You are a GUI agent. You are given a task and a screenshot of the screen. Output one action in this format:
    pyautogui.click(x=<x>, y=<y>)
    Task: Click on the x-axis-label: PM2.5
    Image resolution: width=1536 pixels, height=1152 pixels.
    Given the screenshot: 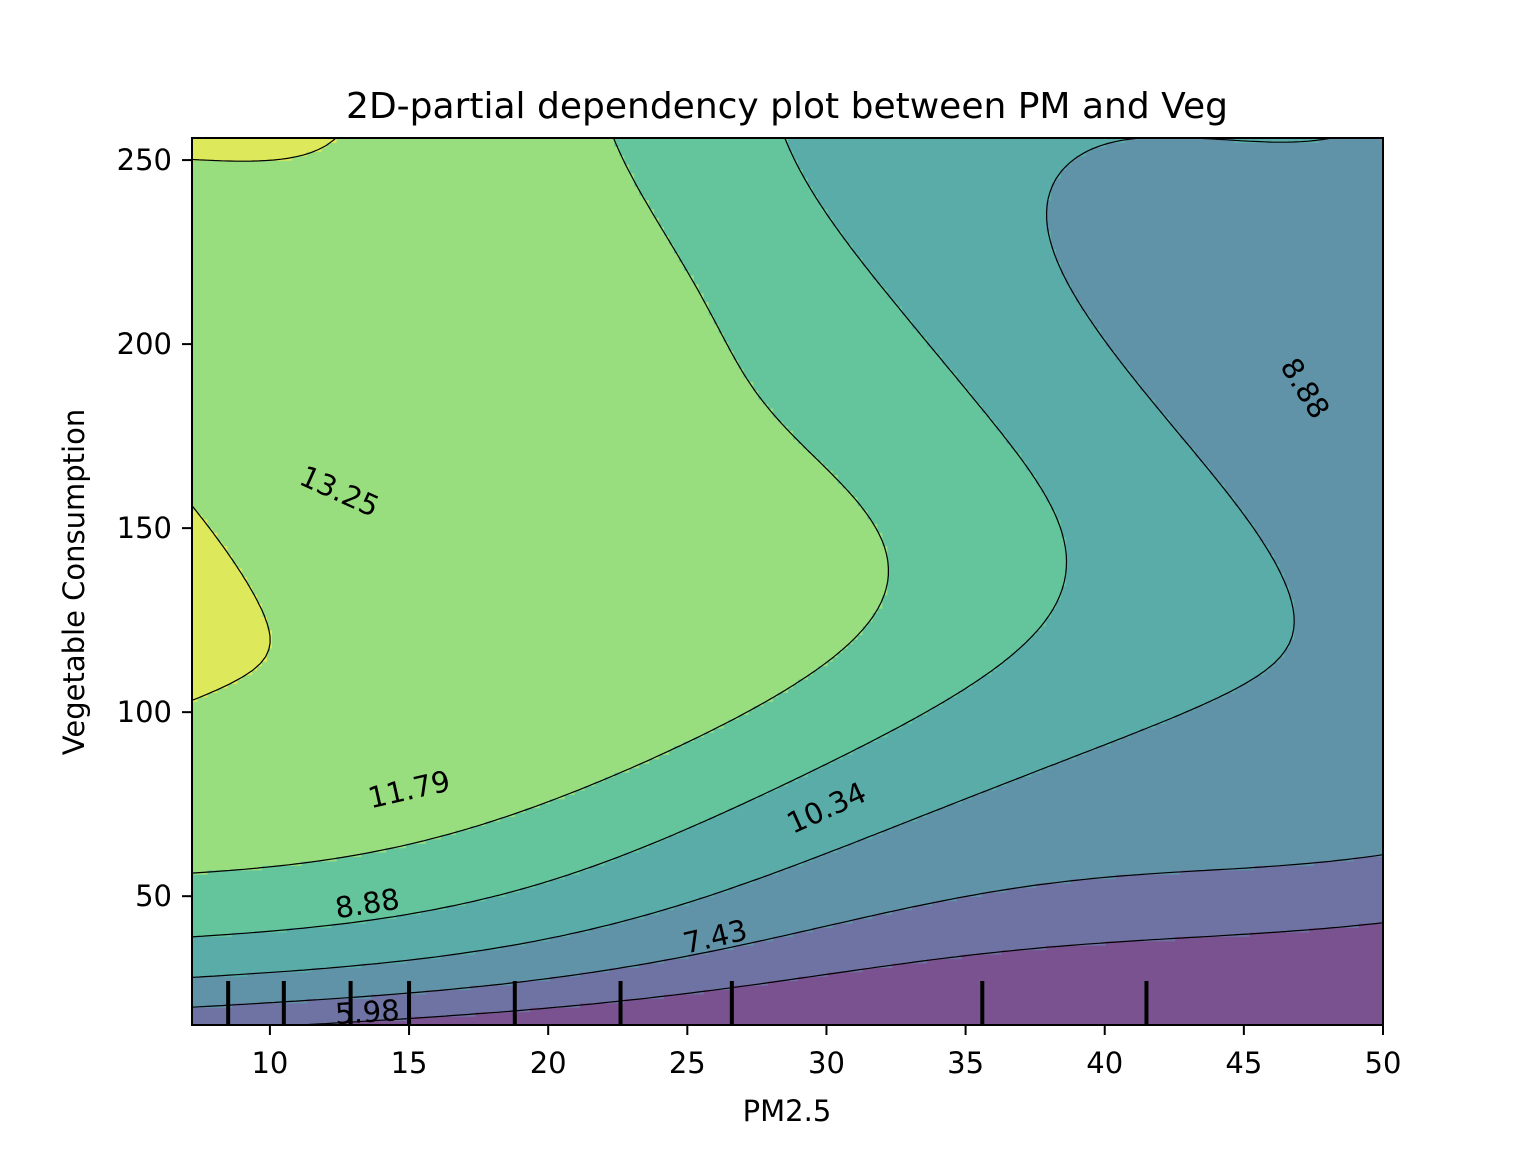 What is the action you would take?
    pyautogui.click(x=787, y=1111)
    